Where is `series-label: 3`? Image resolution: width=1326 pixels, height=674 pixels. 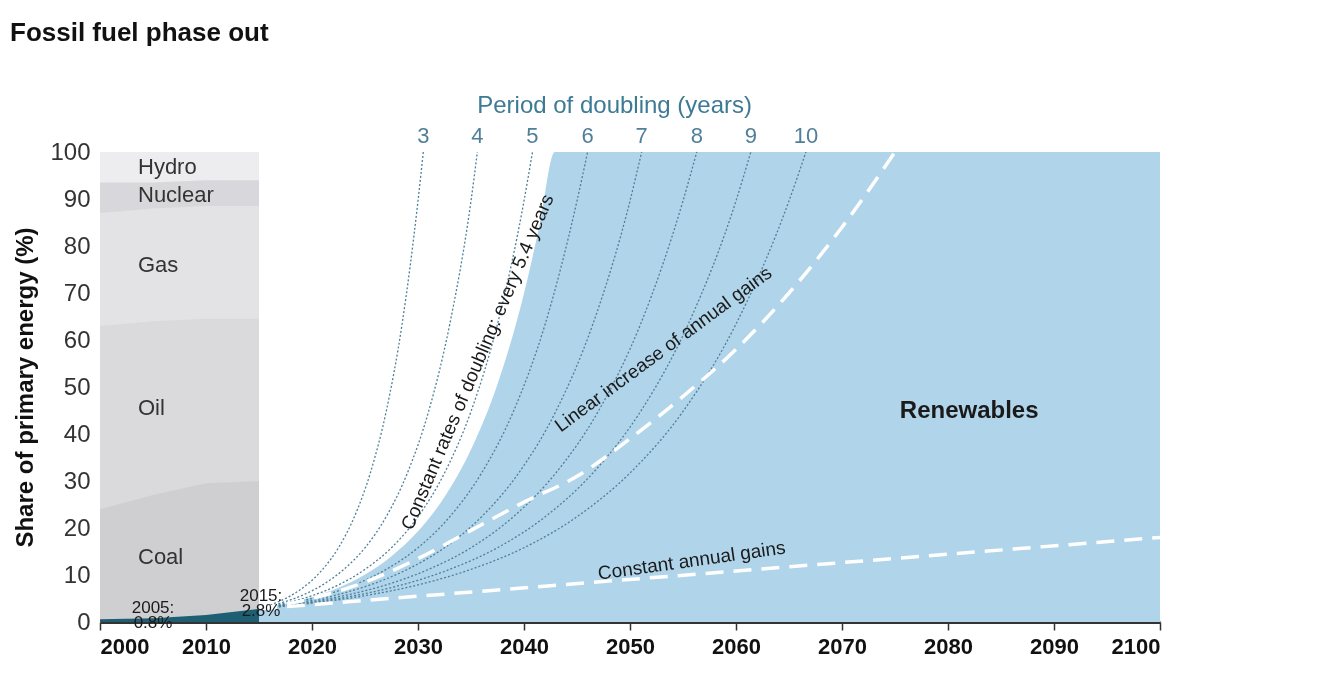
series-label: 3 is located at coordinates (423, 135).